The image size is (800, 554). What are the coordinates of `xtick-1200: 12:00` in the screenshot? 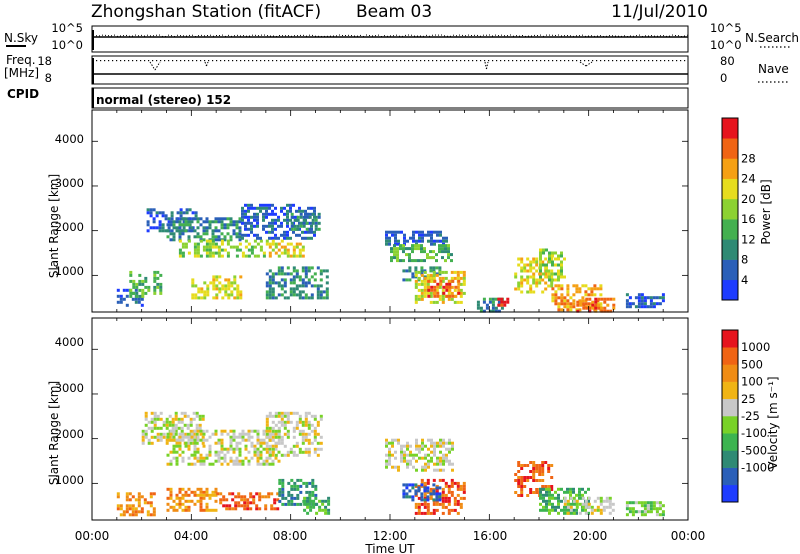 It's located at (390, 536).